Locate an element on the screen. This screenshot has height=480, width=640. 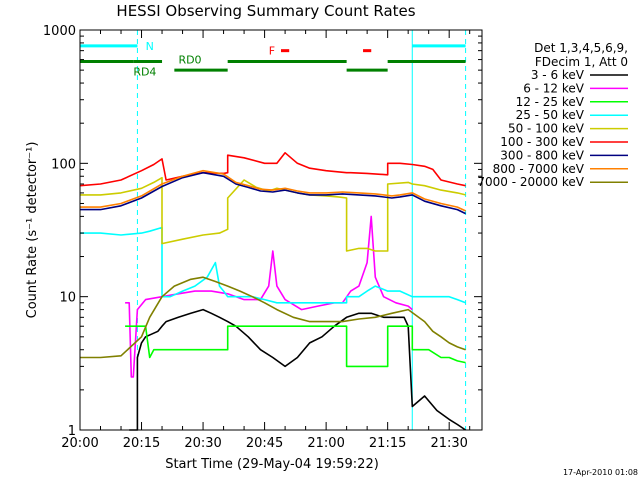
x-tick-label-4: 21:00 is located at coordinates (325, 443).